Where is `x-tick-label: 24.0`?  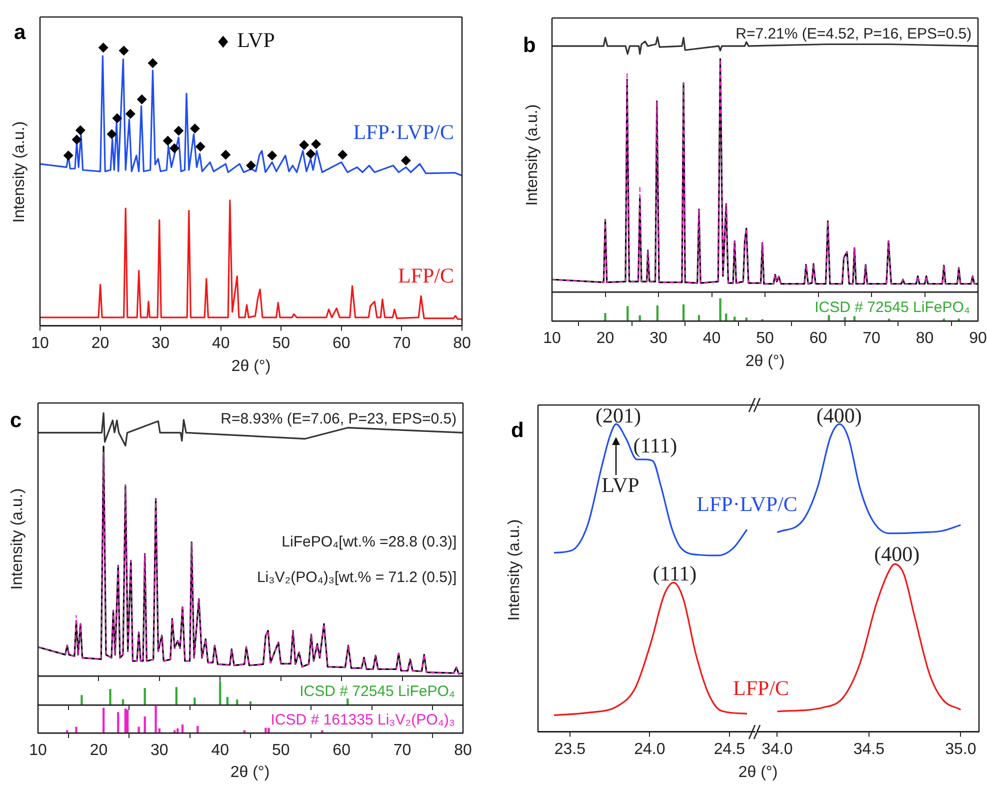
x-tick-label: 24.0 is located at coordinates (650, 749).